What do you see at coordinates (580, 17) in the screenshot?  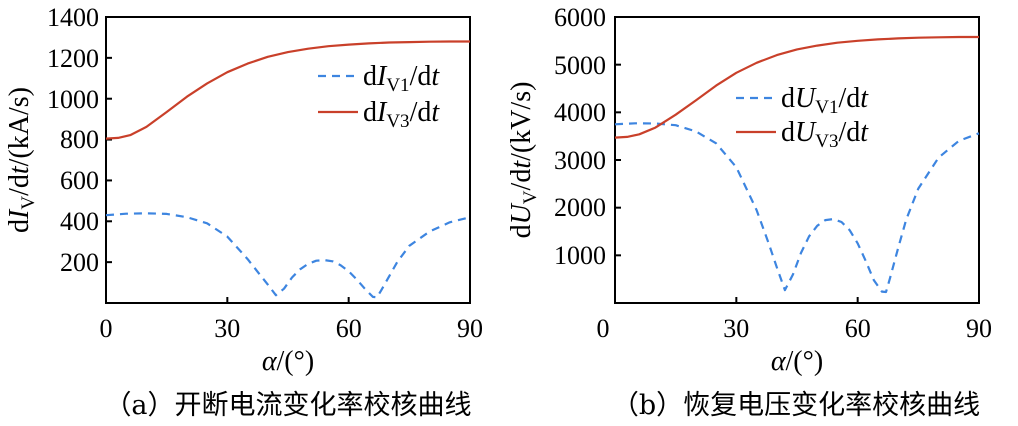 I see `panel-b-y-tick-6000: 6000` at bounding box center [580, 17].